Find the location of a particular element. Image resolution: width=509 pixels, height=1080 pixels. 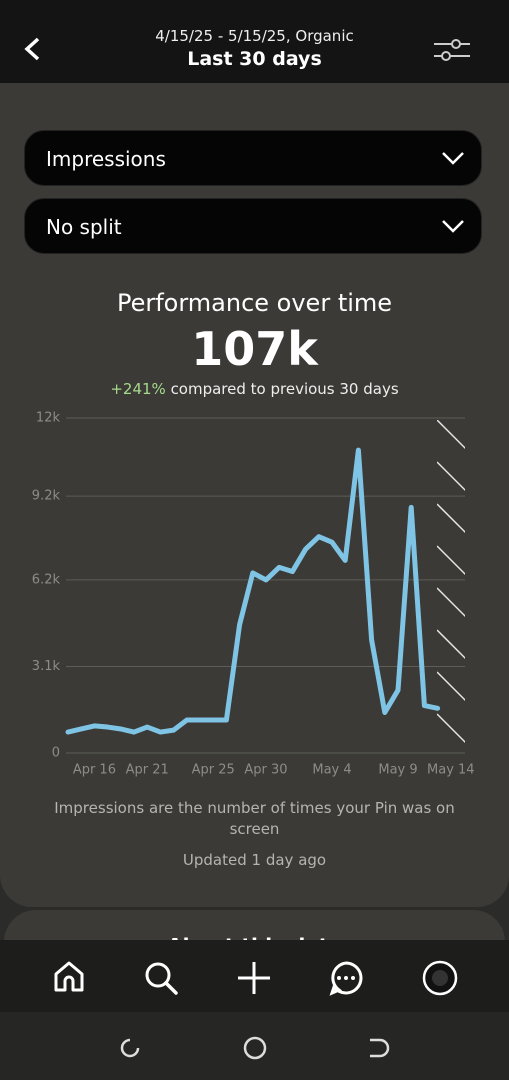

chart-title: Performance over time is located at coordinates (254, 303).